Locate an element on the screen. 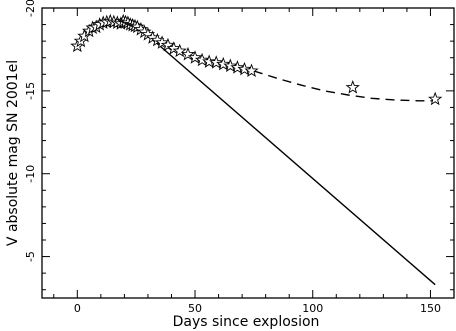 The image size is (456, 331). x-tick-label: 50 is located at coordinates (195, 308).